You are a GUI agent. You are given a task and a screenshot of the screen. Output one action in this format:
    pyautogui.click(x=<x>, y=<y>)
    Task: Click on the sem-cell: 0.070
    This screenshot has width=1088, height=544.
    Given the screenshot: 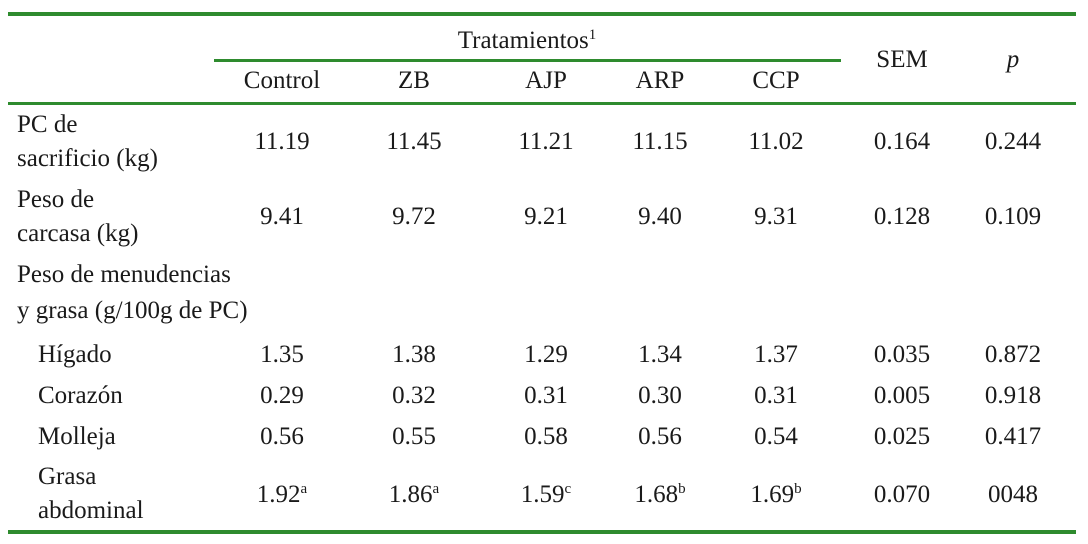 What is the action you would take?
    pyautogui.click(x=902, y=494)
    